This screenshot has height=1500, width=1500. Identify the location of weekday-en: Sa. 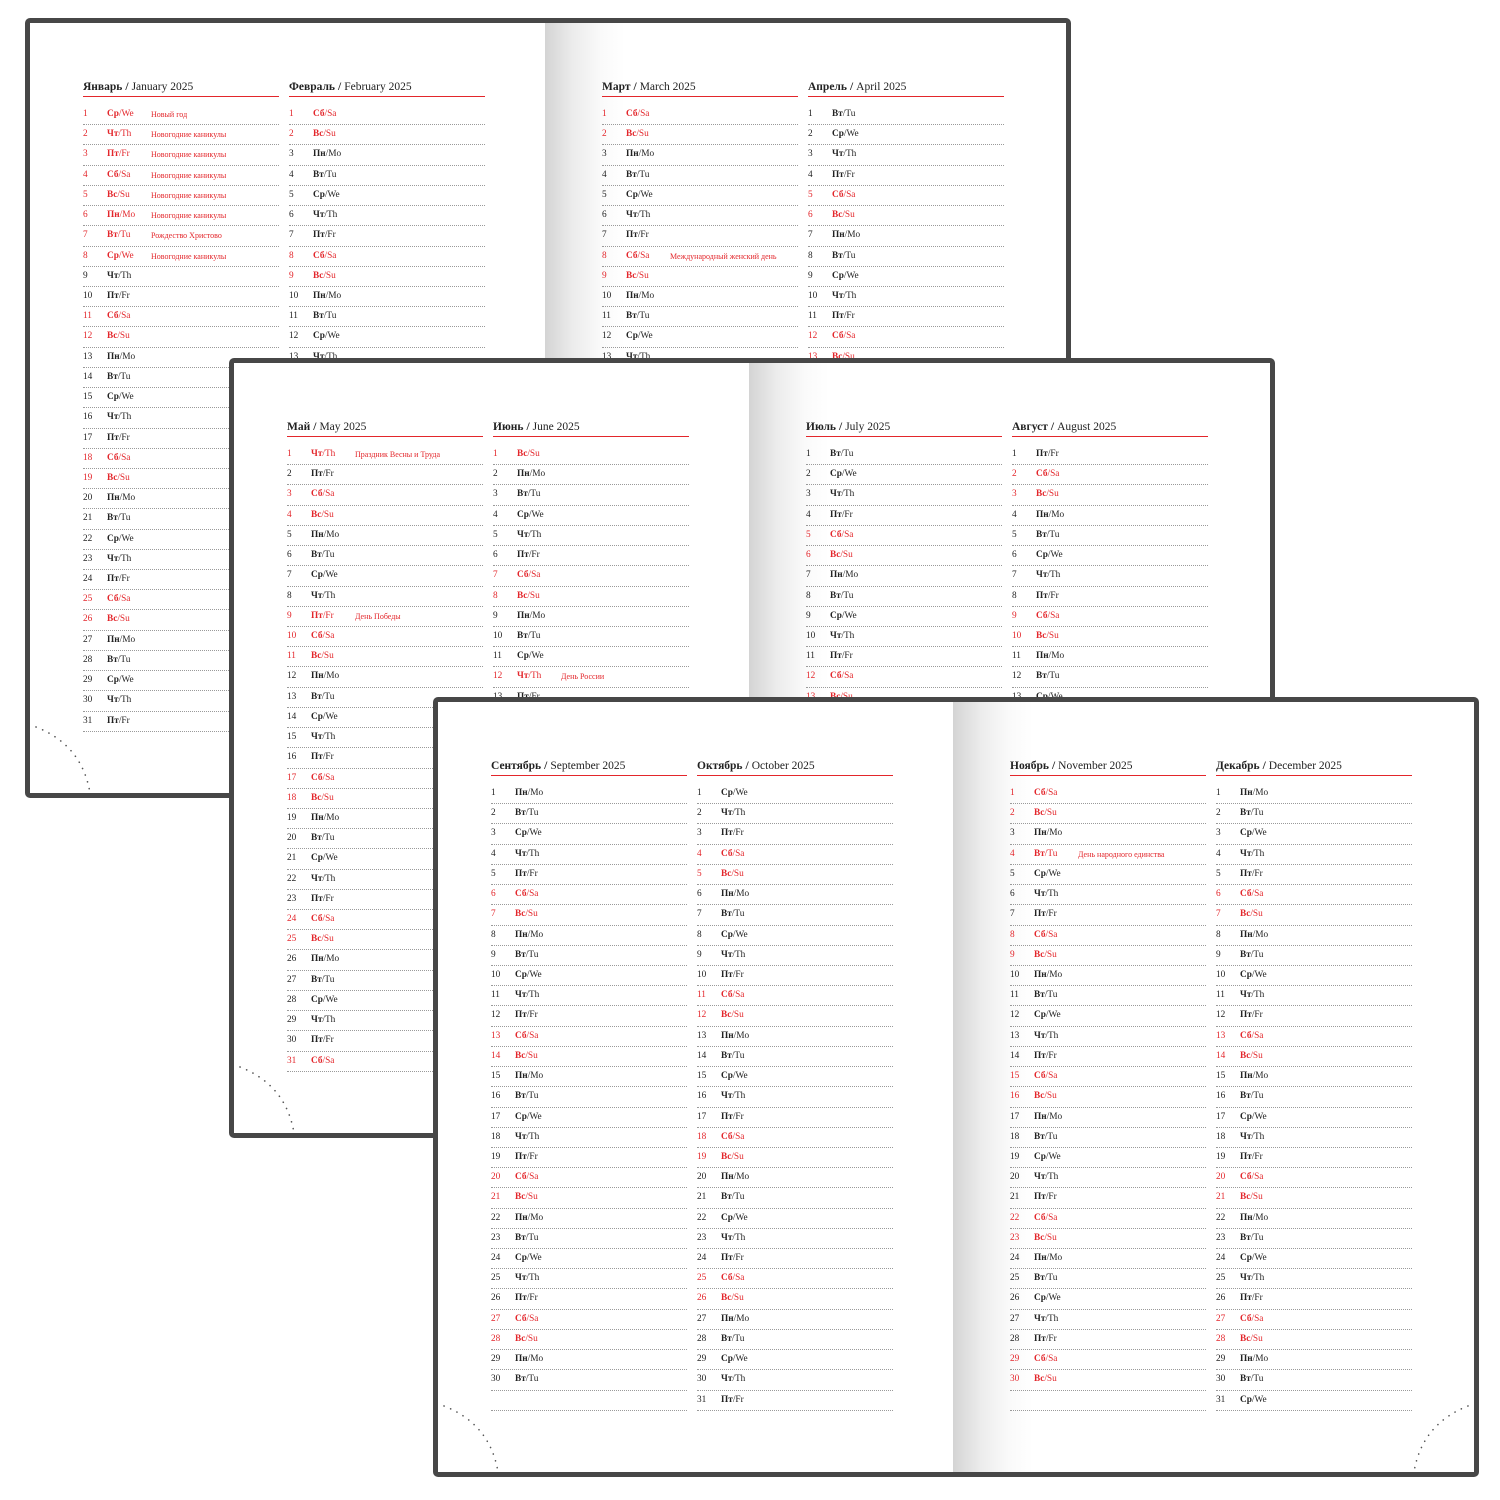
(330, 494).